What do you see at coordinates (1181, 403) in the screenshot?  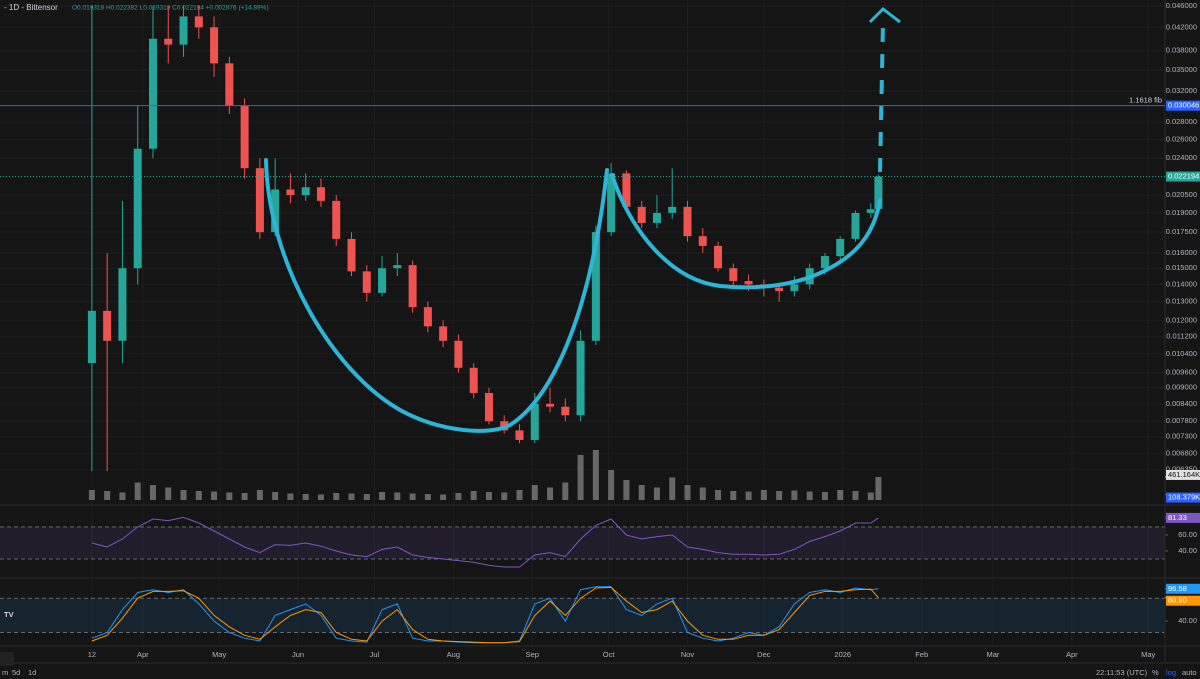 I see `y-tick-label: 0.008400` at bounding box center [1181, 403].